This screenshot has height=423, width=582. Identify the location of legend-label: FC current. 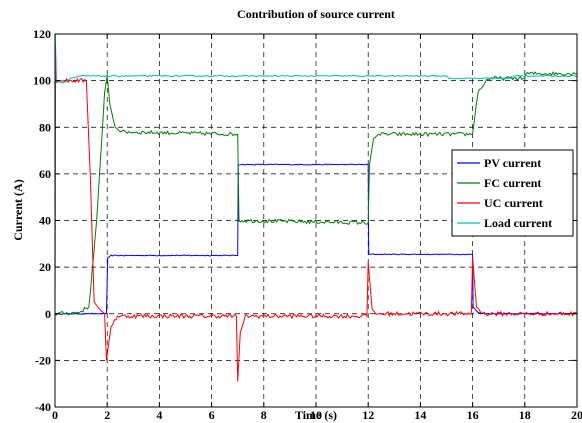
(512, 183).